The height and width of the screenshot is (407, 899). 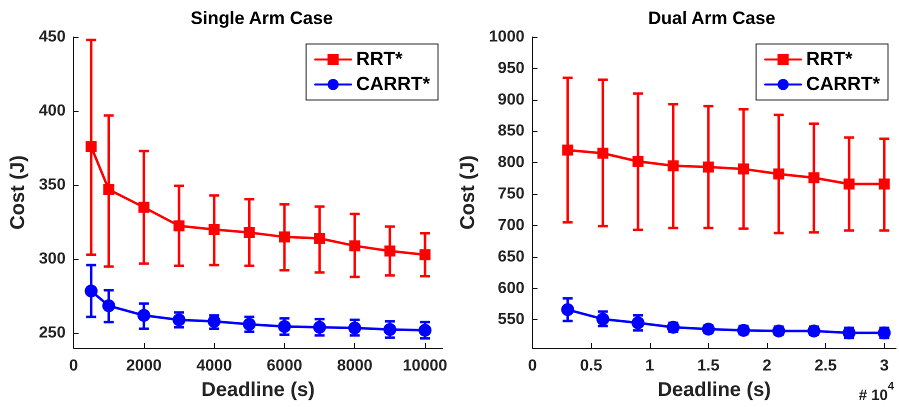 What do you see at coordinates (510, 257) in the screenshot?
I see `y-tick-label: 650` at bounding box center [510, 257].